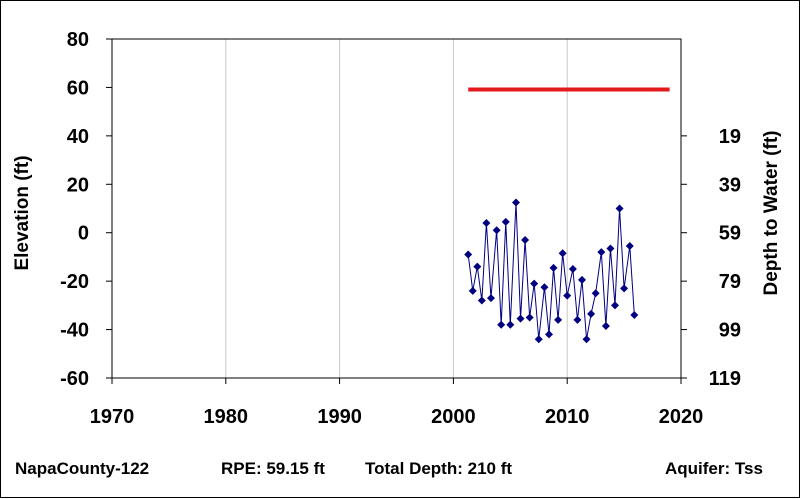 The image size is (800, 499). Describe the element at coordinates (730, 331) in the screenshot. I see `right-tick-label: 99` at that location.